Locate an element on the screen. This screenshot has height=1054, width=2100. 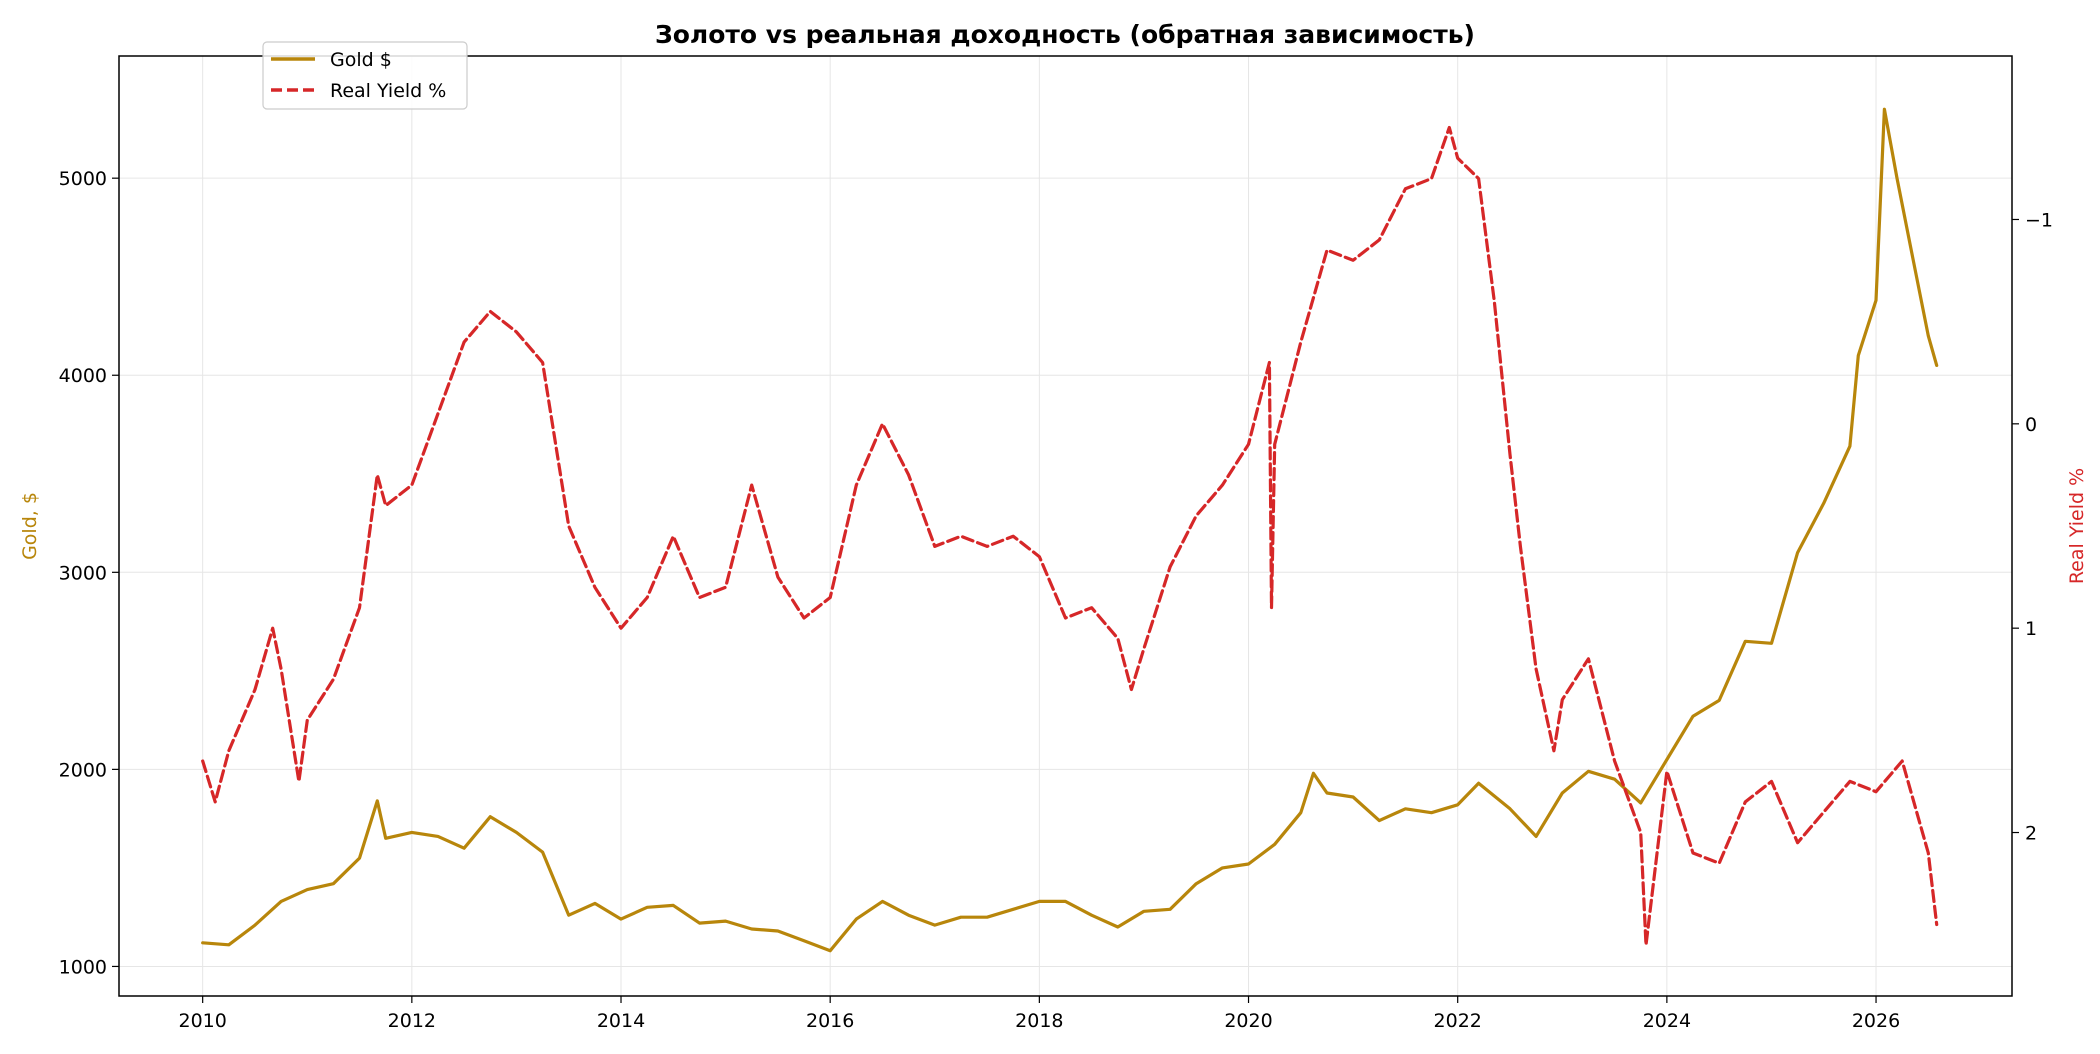
y-tick-label: 3000 is located at coordinates (83, 573).